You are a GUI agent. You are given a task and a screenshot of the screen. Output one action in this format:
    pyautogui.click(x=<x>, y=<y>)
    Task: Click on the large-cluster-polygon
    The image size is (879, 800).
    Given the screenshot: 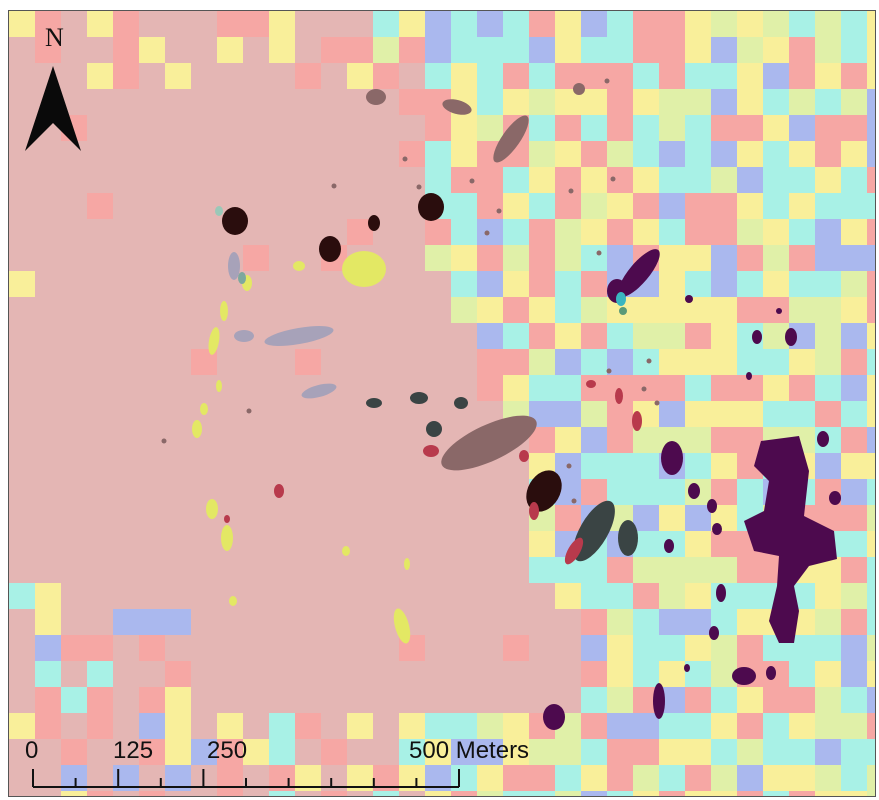 What is the action you would take?
    pyautogui.click(x=790, y=539)
    